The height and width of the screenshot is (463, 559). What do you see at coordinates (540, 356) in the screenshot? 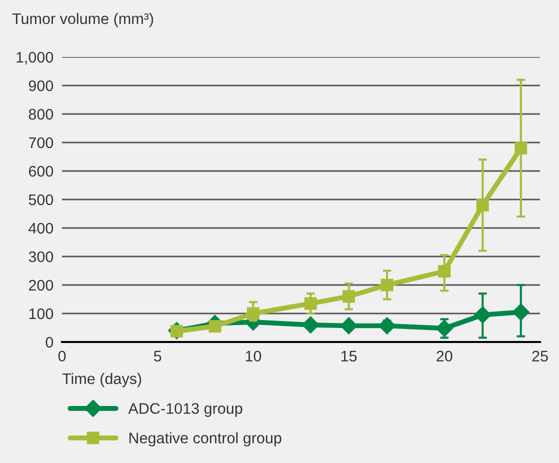
I see `x-tick-label: 25` at bounding box center [540, 356].